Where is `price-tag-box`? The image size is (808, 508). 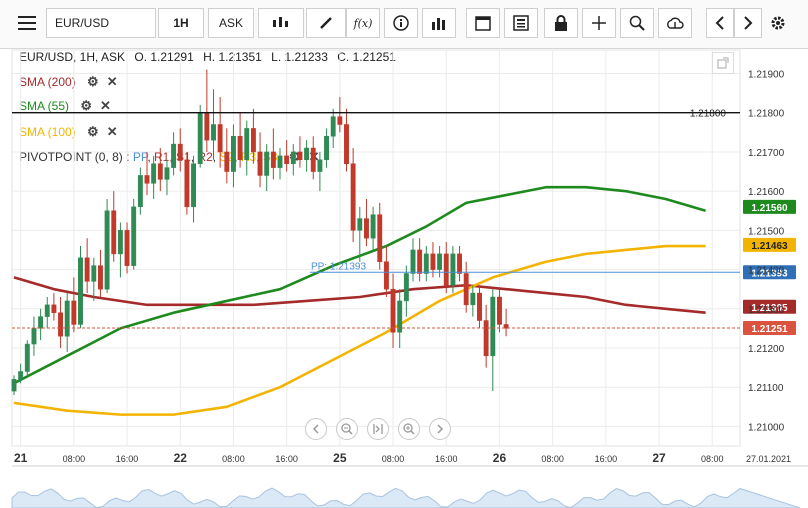
price-tag-box is located at coordinates (769, 244).